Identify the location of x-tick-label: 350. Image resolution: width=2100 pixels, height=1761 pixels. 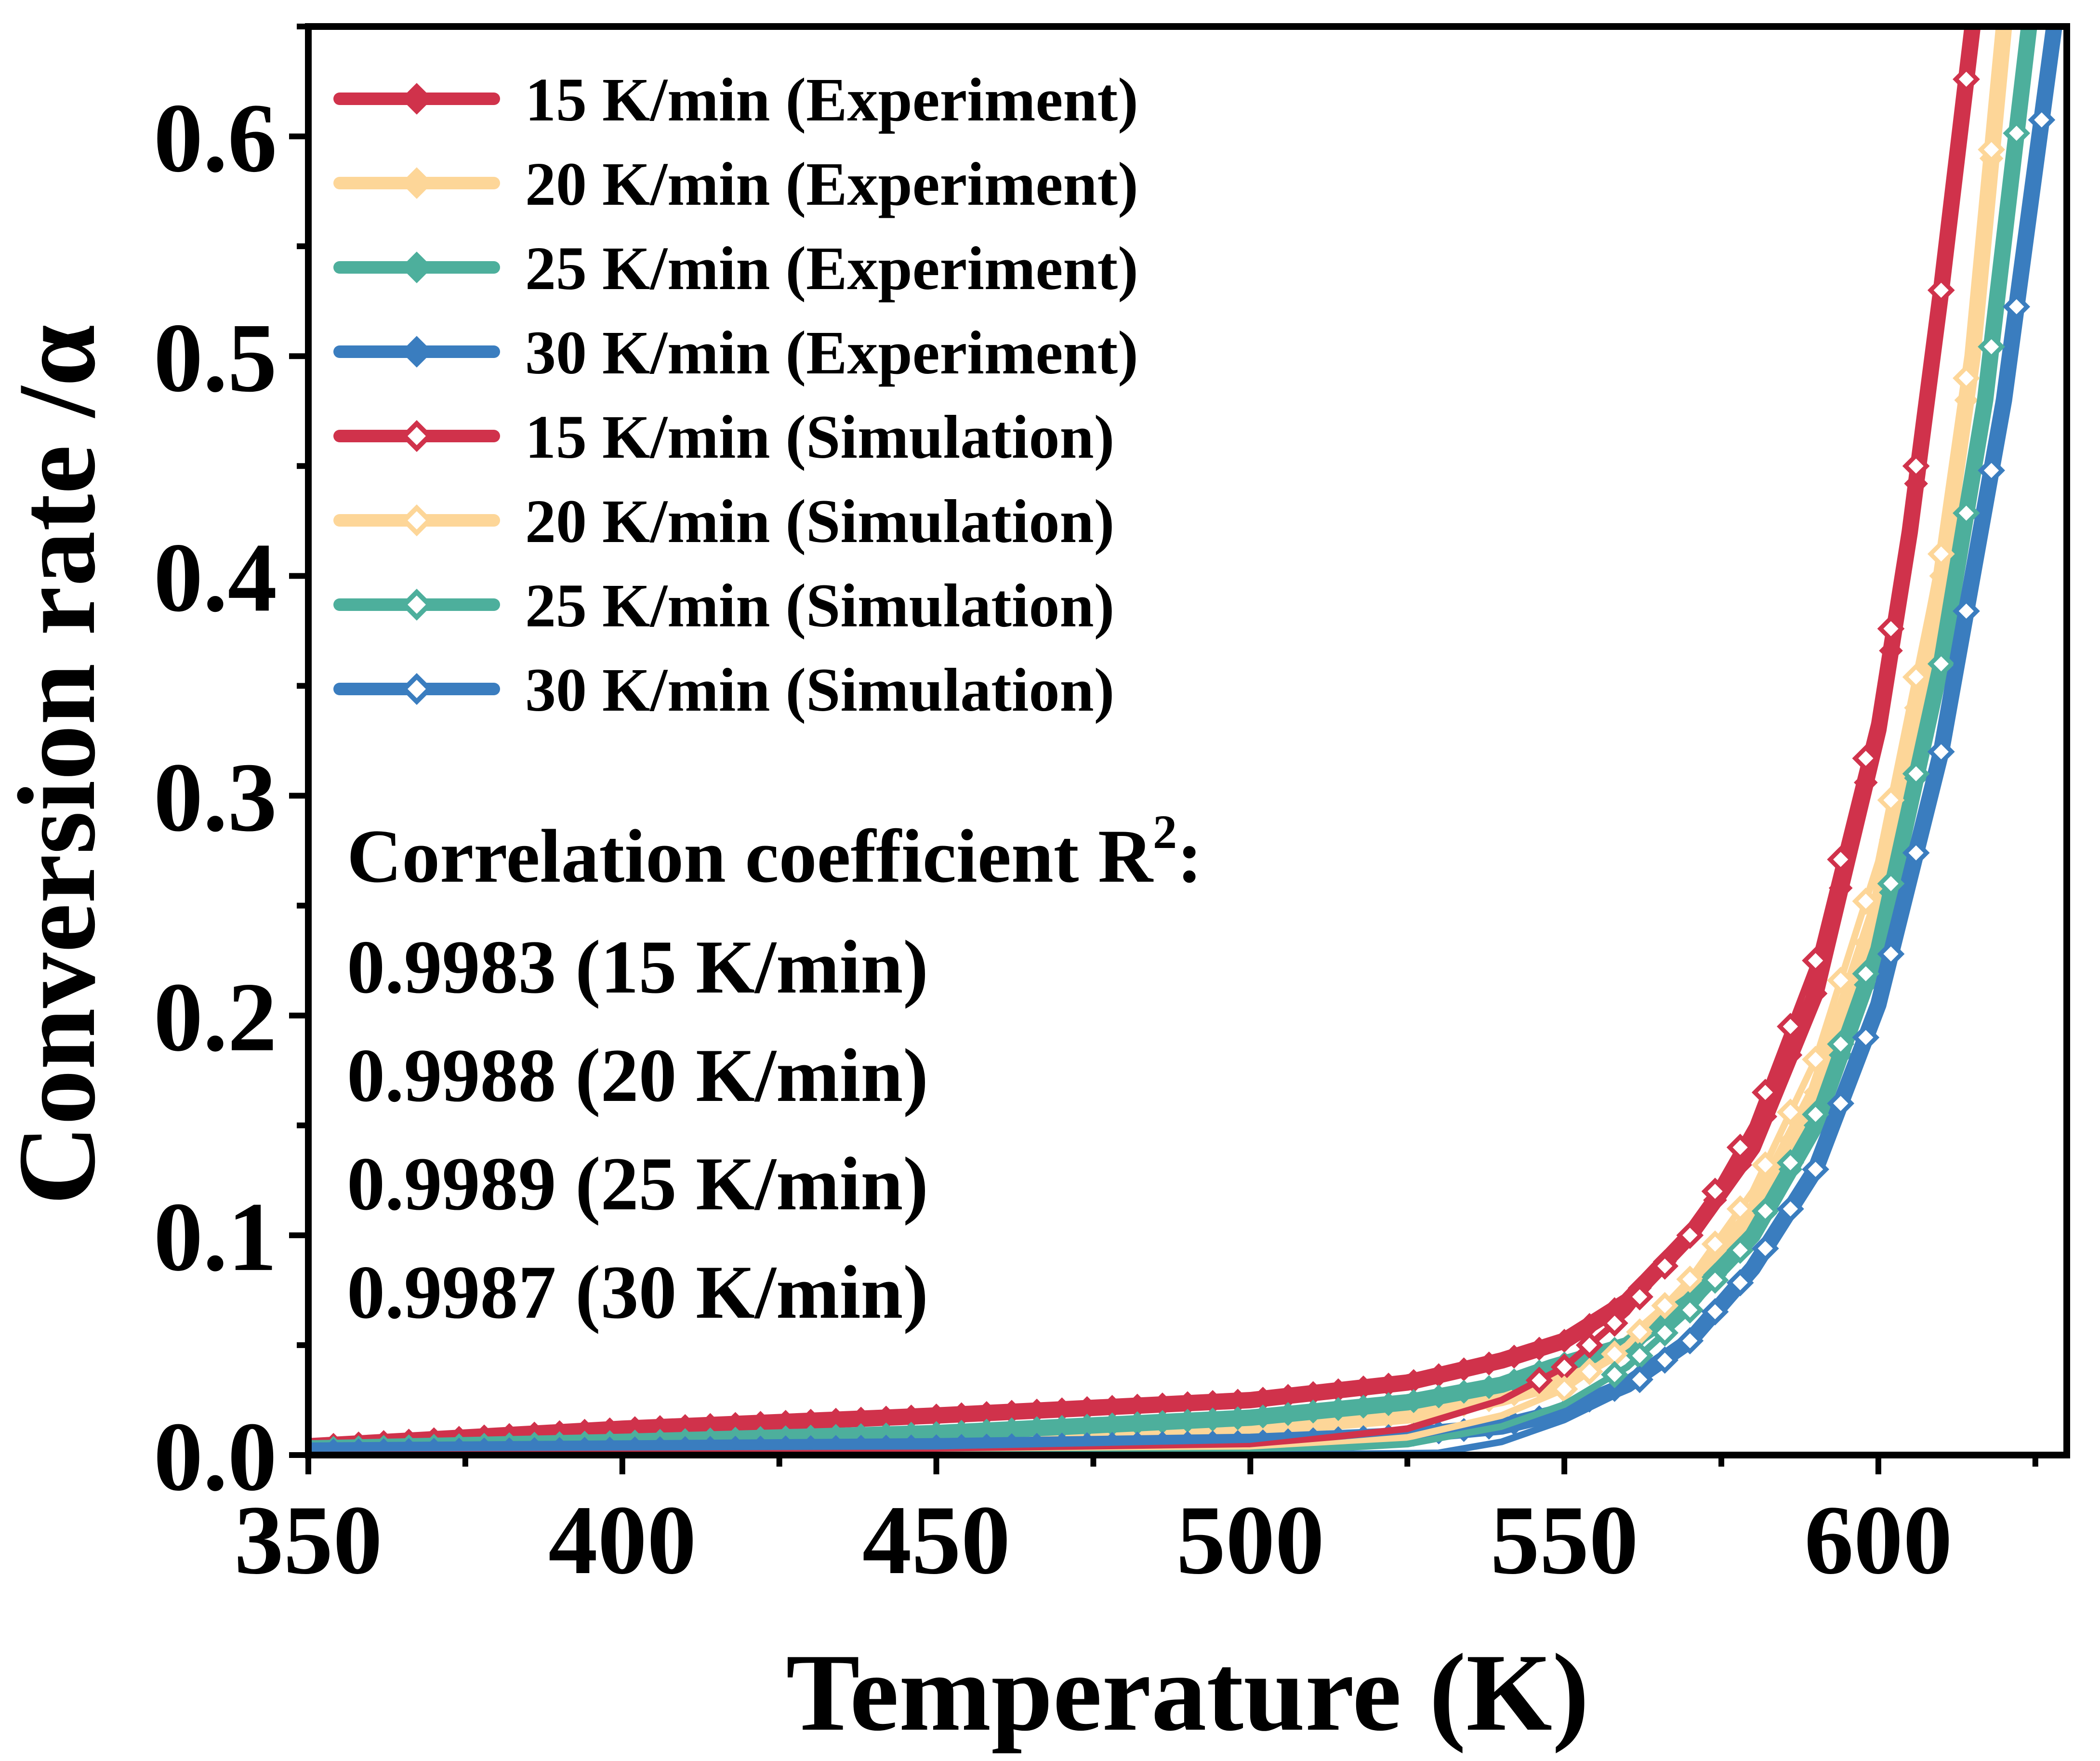
(308, 1540).